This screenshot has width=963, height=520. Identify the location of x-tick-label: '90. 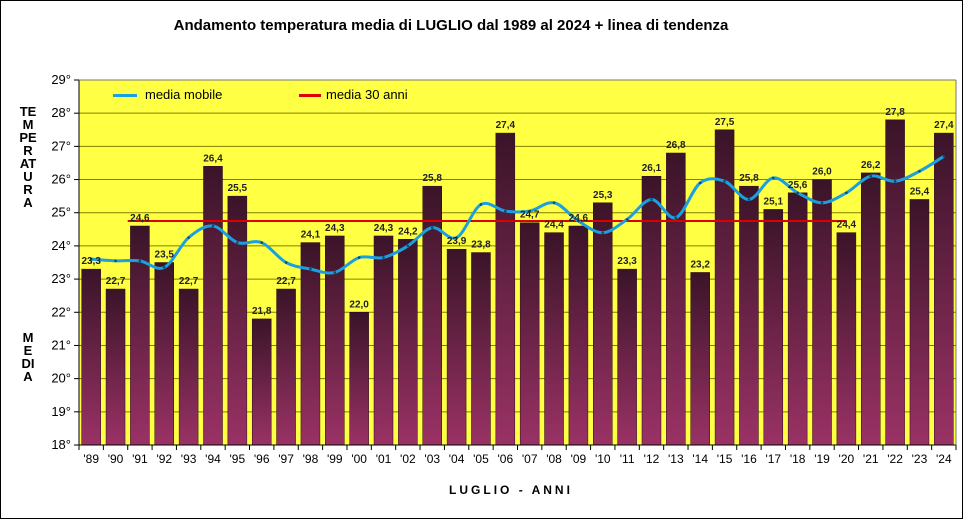
(116, 459).